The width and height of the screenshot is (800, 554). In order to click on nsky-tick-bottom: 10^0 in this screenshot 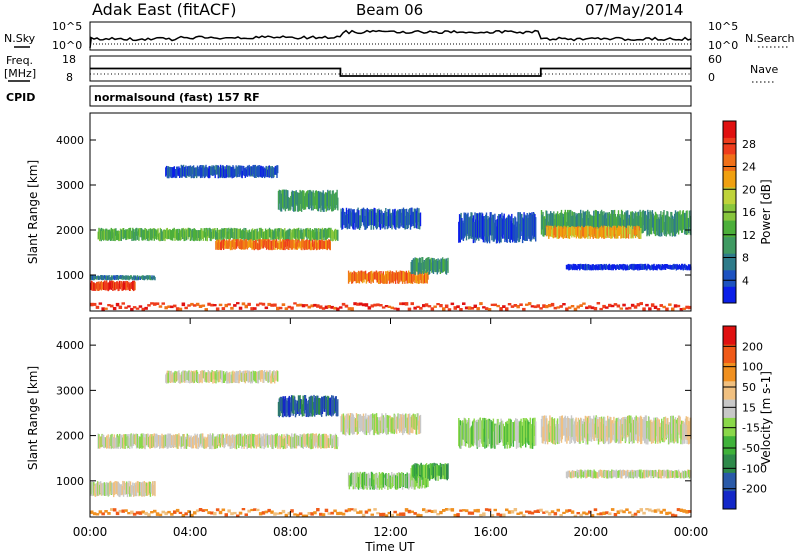, I will do `click(67, 45)`.